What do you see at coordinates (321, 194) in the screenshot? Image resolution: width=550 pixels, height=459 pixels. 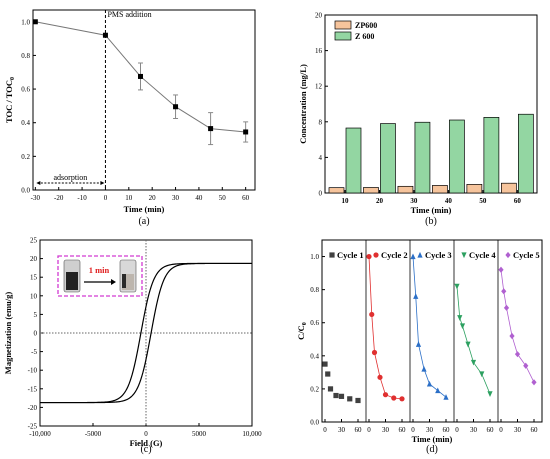 I see `y-tick-label: 0` at bounding box center [321, 194].